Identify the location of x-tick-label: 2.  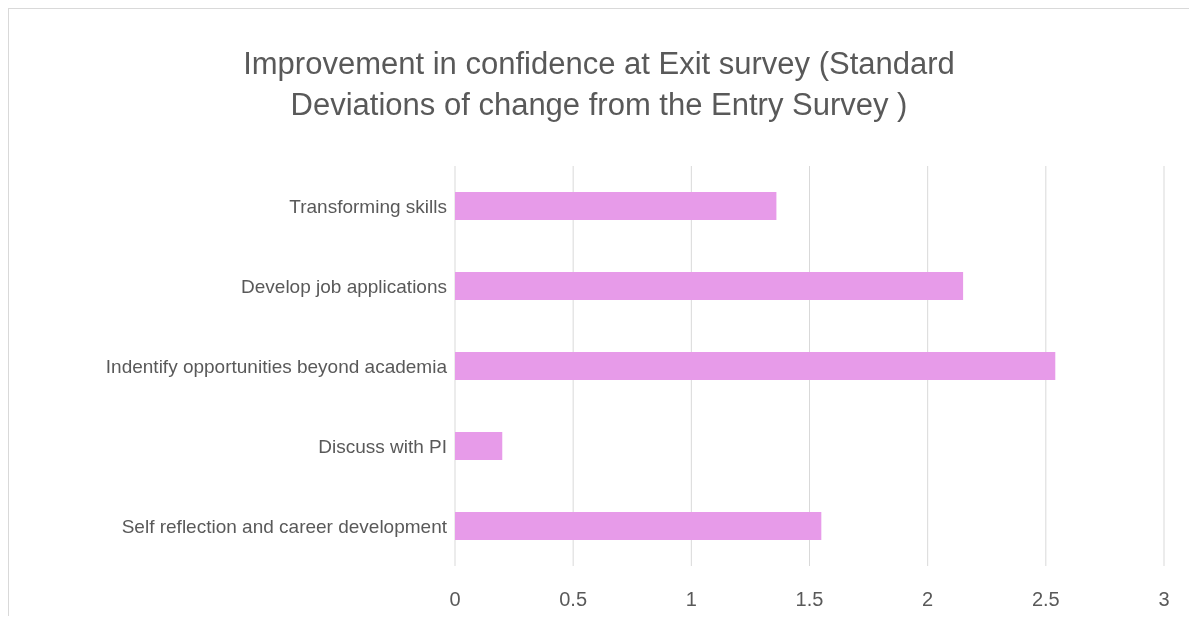
(928, 599).